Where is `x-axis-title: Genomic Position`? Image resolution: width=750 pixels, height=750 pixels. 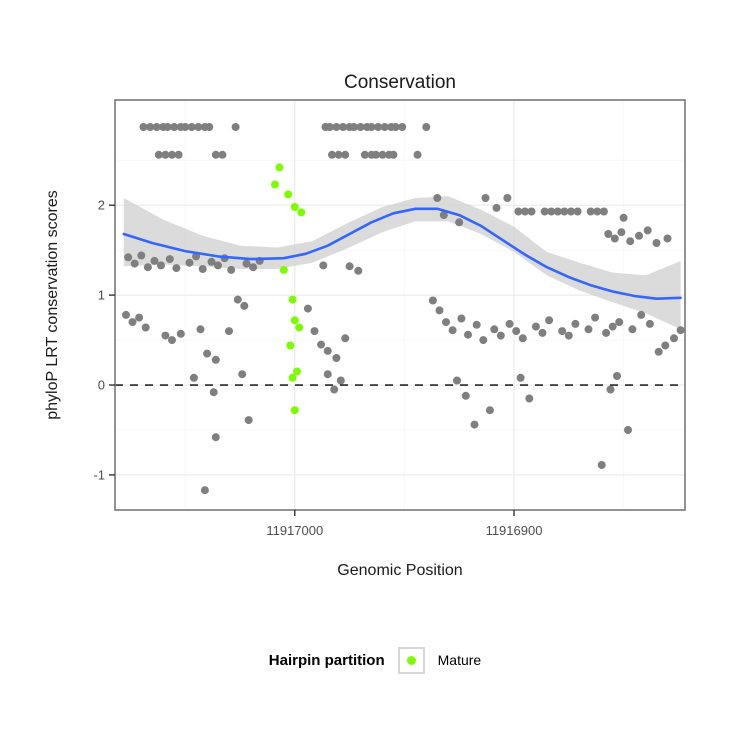 x-axis-title: Genomic Position is located at coordinates (399, 570).